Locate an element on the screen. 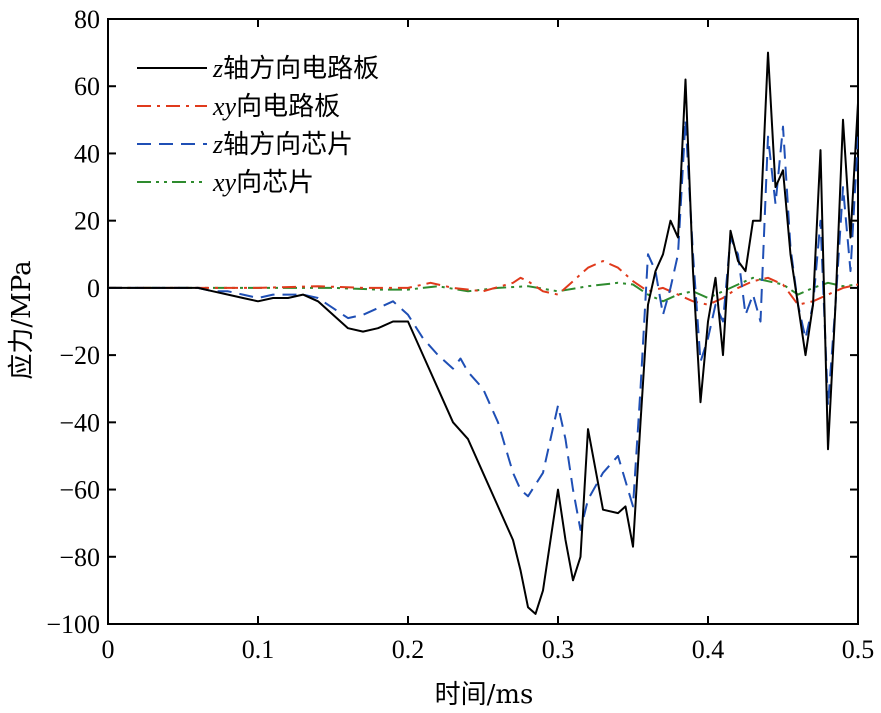  y-tick-label: 20 is located at coordinates (87, 221).